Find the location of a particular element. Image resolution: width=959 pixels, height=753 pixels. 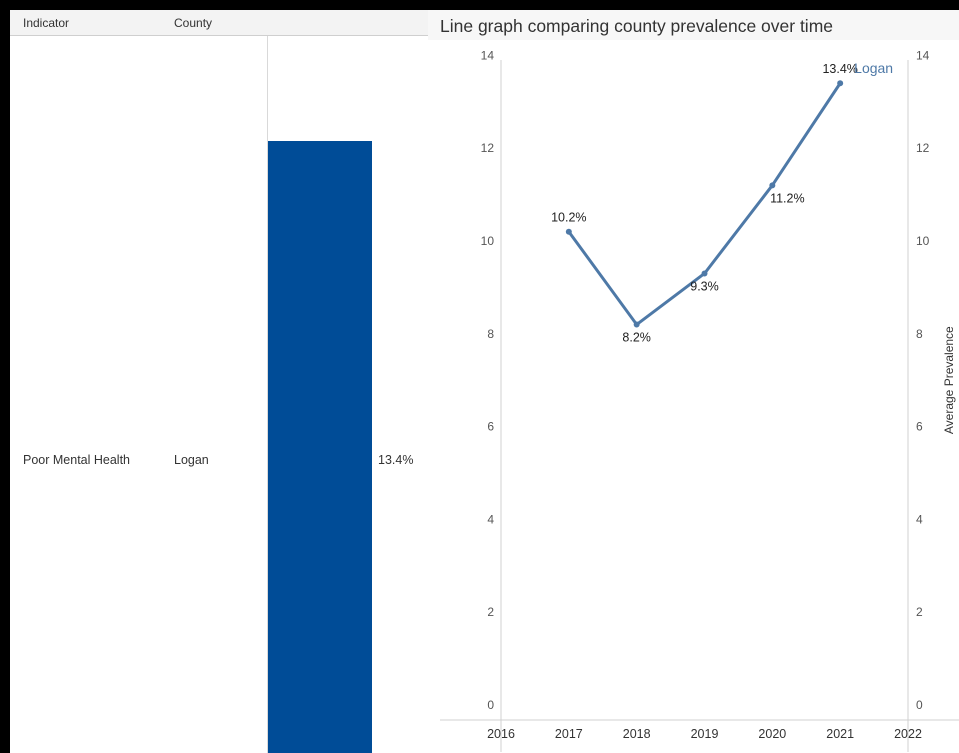

y-tick-label-left: 8 is located at coordinates (490, 334).